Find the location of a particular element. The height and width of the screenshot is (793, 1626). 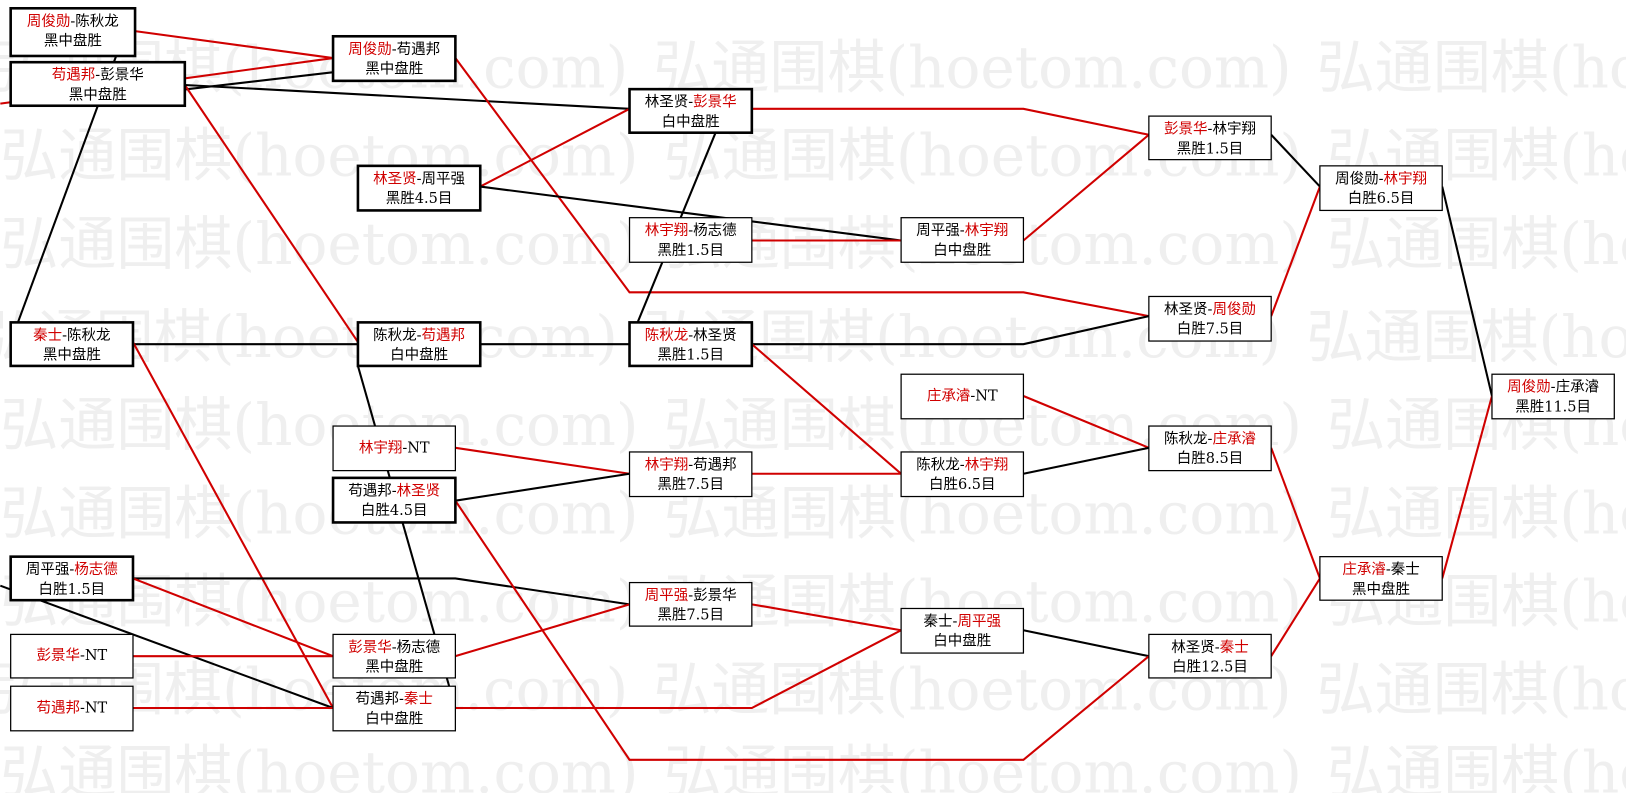

player-name: 彭景华 is located at coordinates (122, 75).